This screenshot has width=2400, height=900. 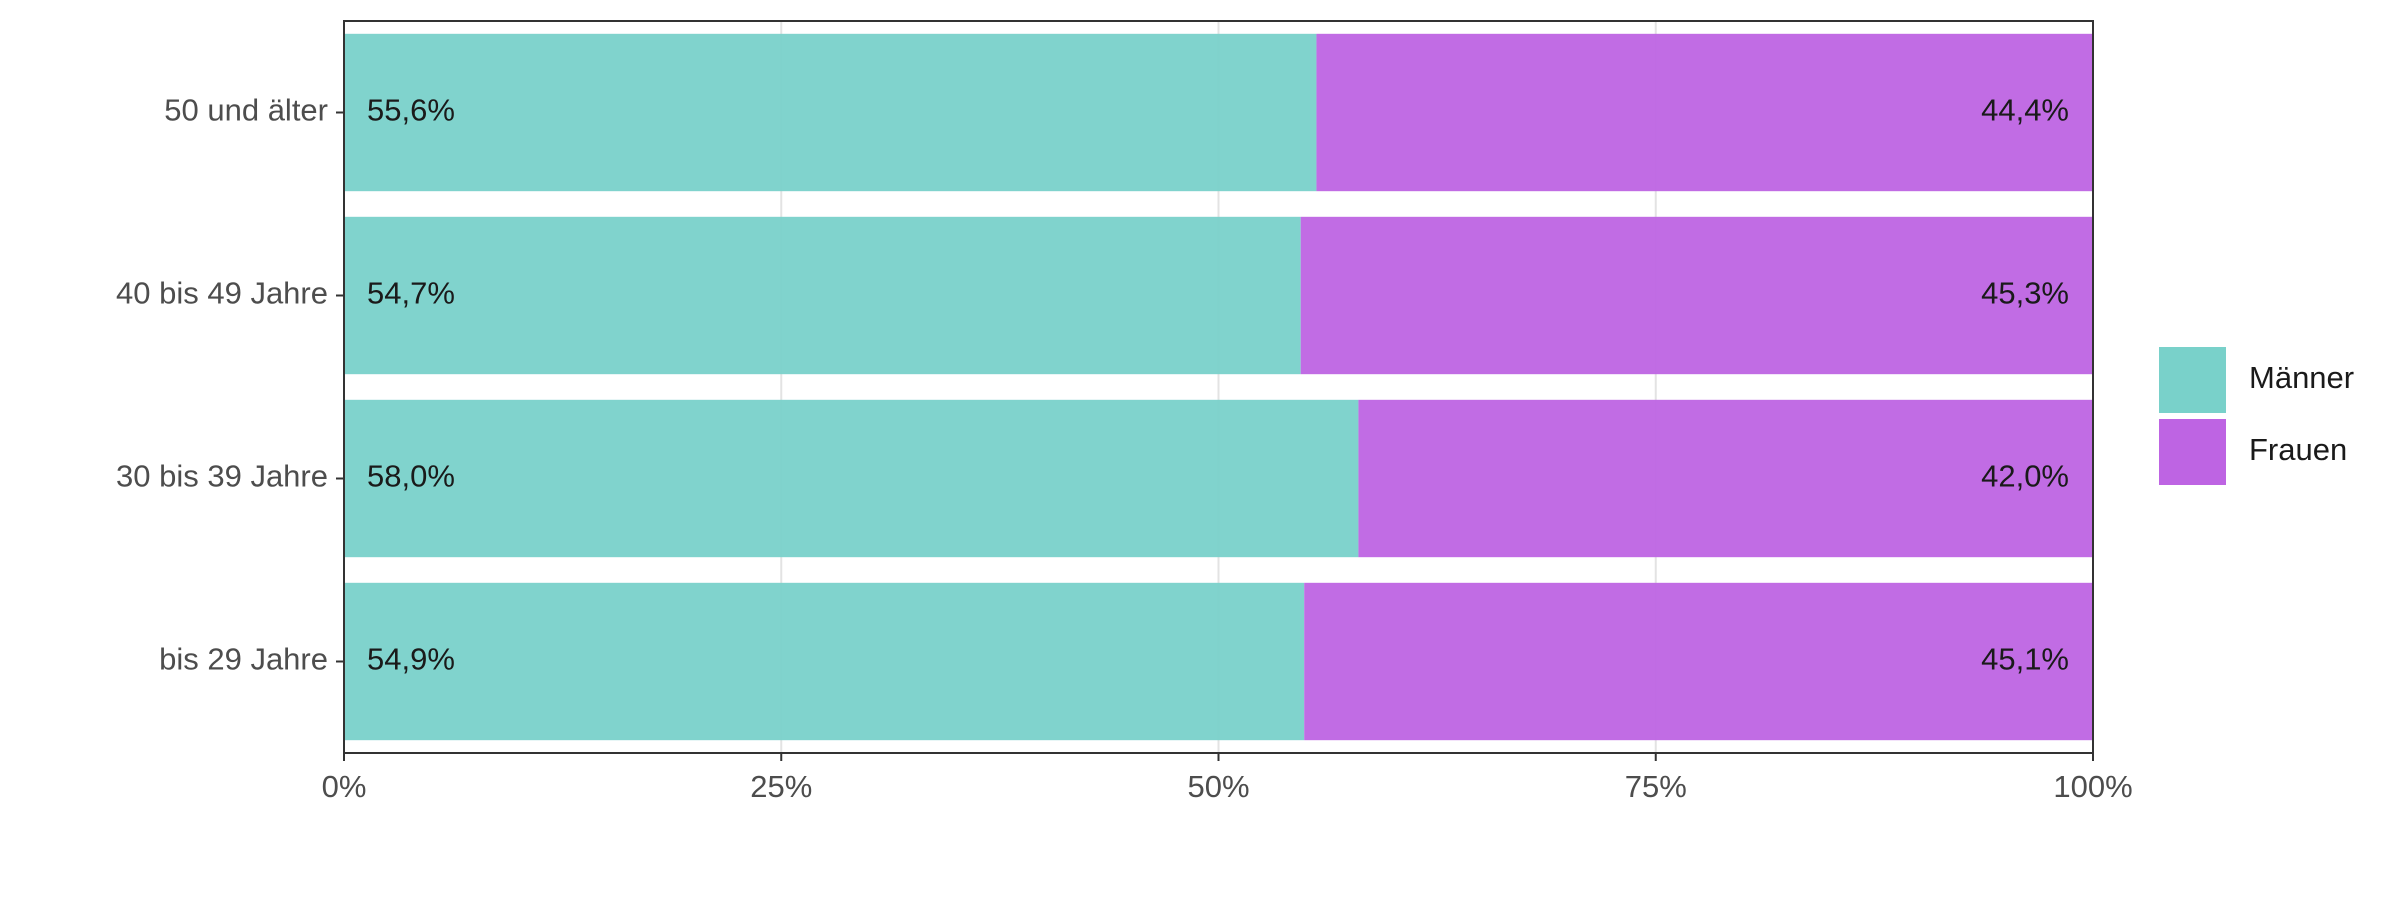 I want to click on value-label: 54,9%, so click(x=411, y=659).